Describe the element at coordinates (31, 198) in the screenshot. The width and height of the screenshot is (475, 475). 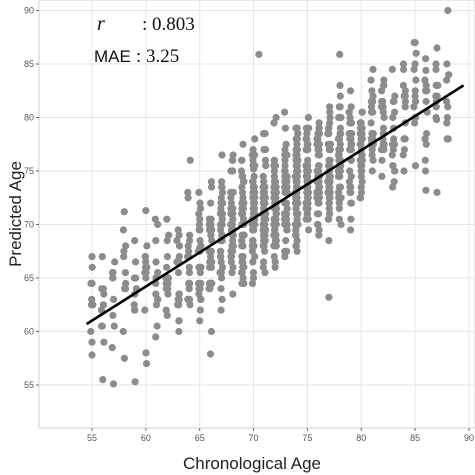
I see `y-axis-ticks: 55 60 65 70 75 80 85 90` at that location.